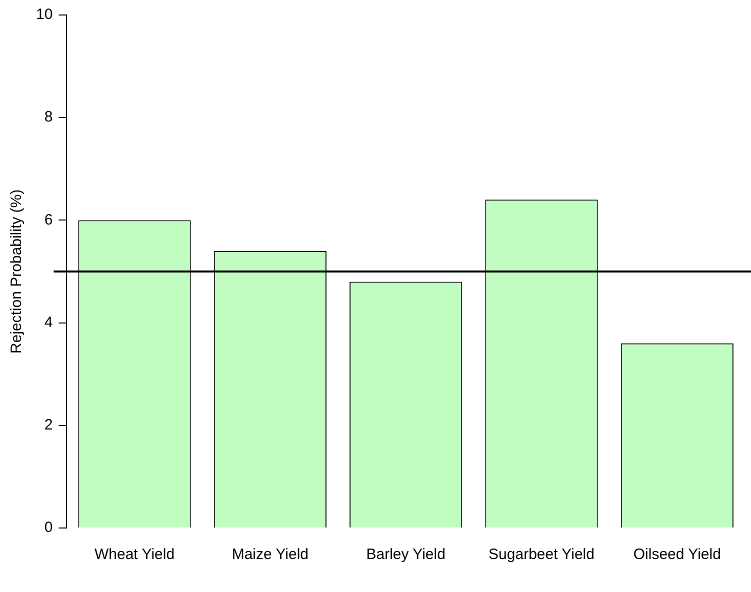  I want to click on x-tick-label: Oilseed Yield, so click(677, 555).